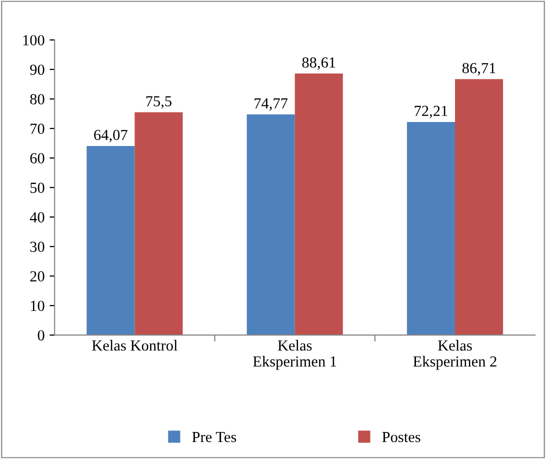 Image resolution: width=546 pixels, height=459 pixels. Describe the element at coordinates (111, 136) in the screenshot. I see `data-label: 64,07` at that location.